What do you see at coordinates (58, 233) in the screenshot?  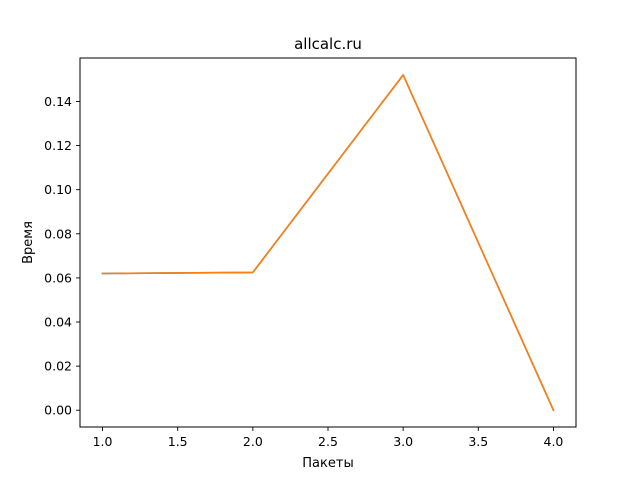 I see `y-tick-label: 0.08` at bounding box center [58, 233].